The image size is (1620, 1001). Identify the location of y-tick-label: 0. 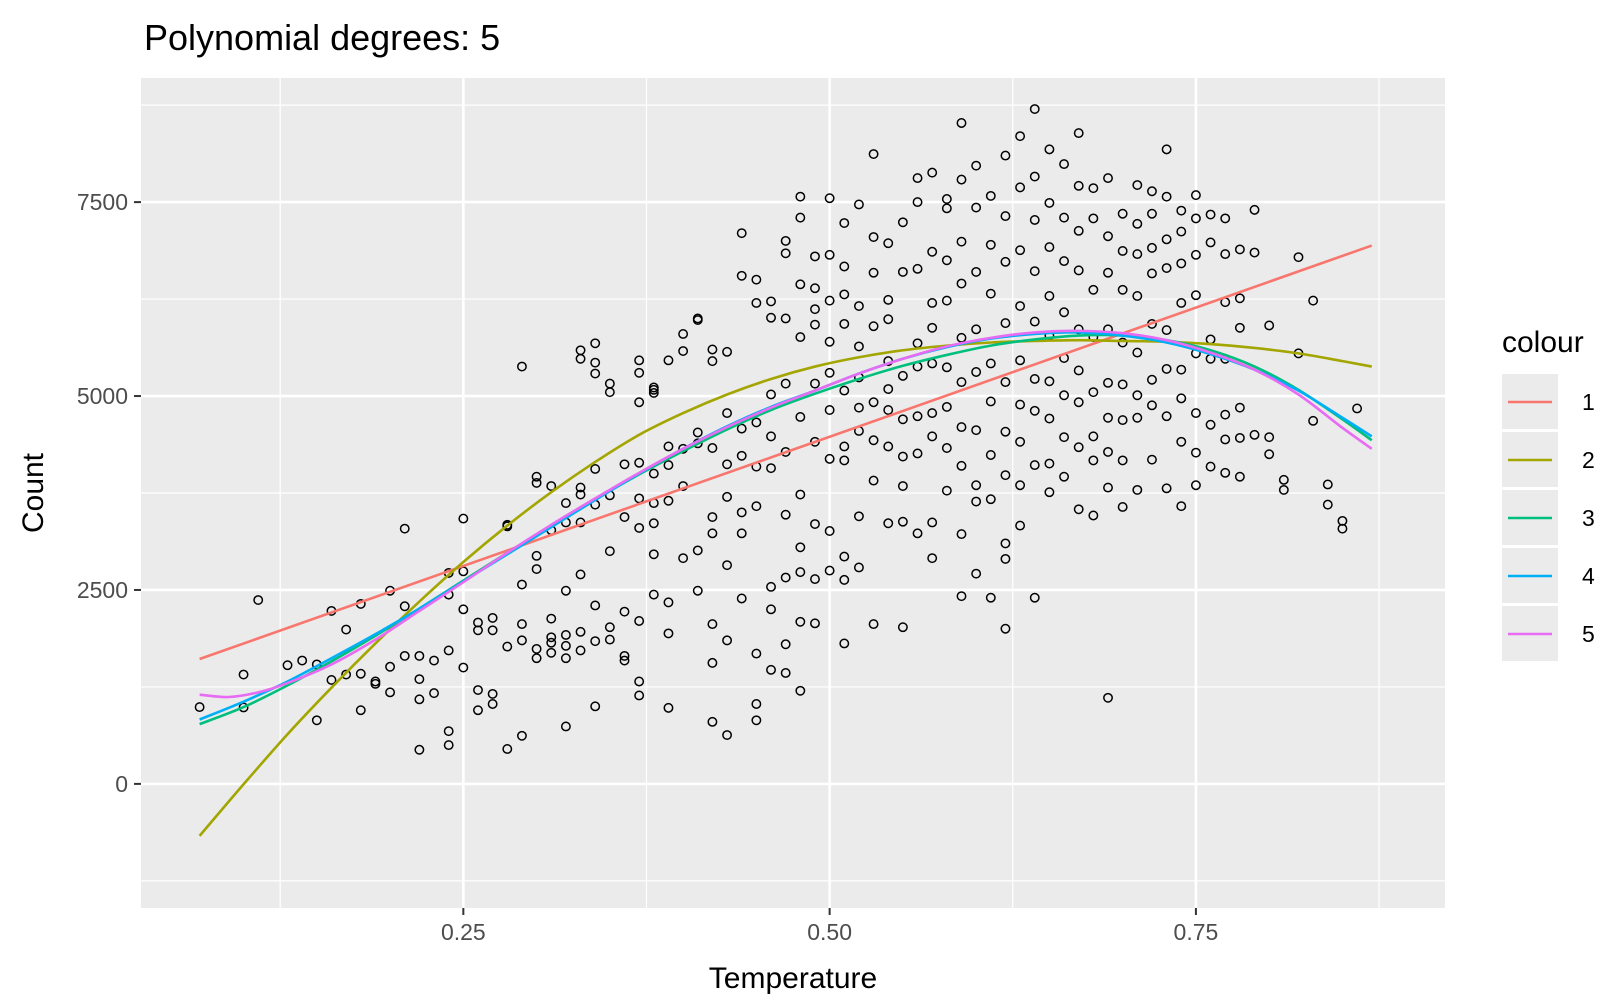
(121, 784).